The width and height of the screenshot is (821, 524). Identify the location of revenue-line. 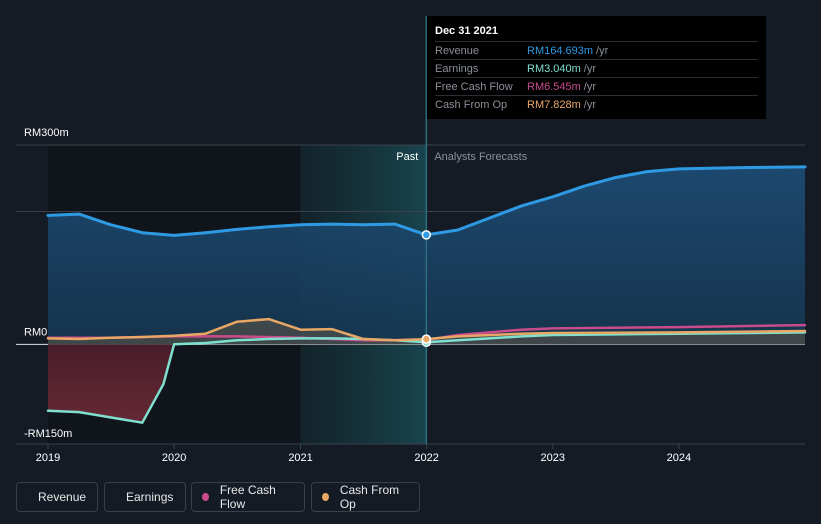
(426, 201).